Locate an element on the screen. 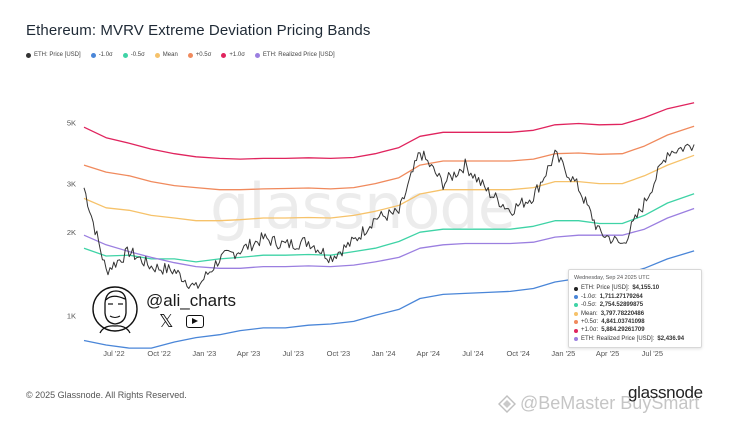 Image resolution: width=747 pixels, height=427 pixels. legend-item: Mean is located at coordinates (166, 55).